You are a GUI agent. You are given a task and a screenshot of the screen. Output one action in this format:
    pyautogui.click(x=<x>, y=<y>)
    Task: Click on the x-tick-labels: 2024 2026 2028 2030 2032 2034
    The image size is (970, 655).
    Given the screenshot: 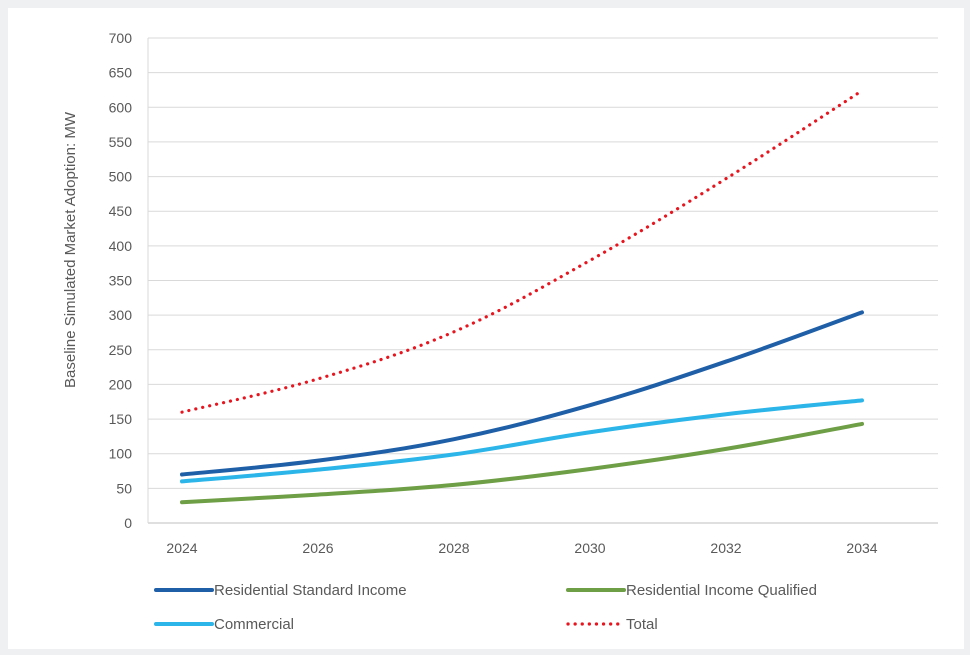 What is the action you would take?
    pyautogui.click(x=521, y=548)
    